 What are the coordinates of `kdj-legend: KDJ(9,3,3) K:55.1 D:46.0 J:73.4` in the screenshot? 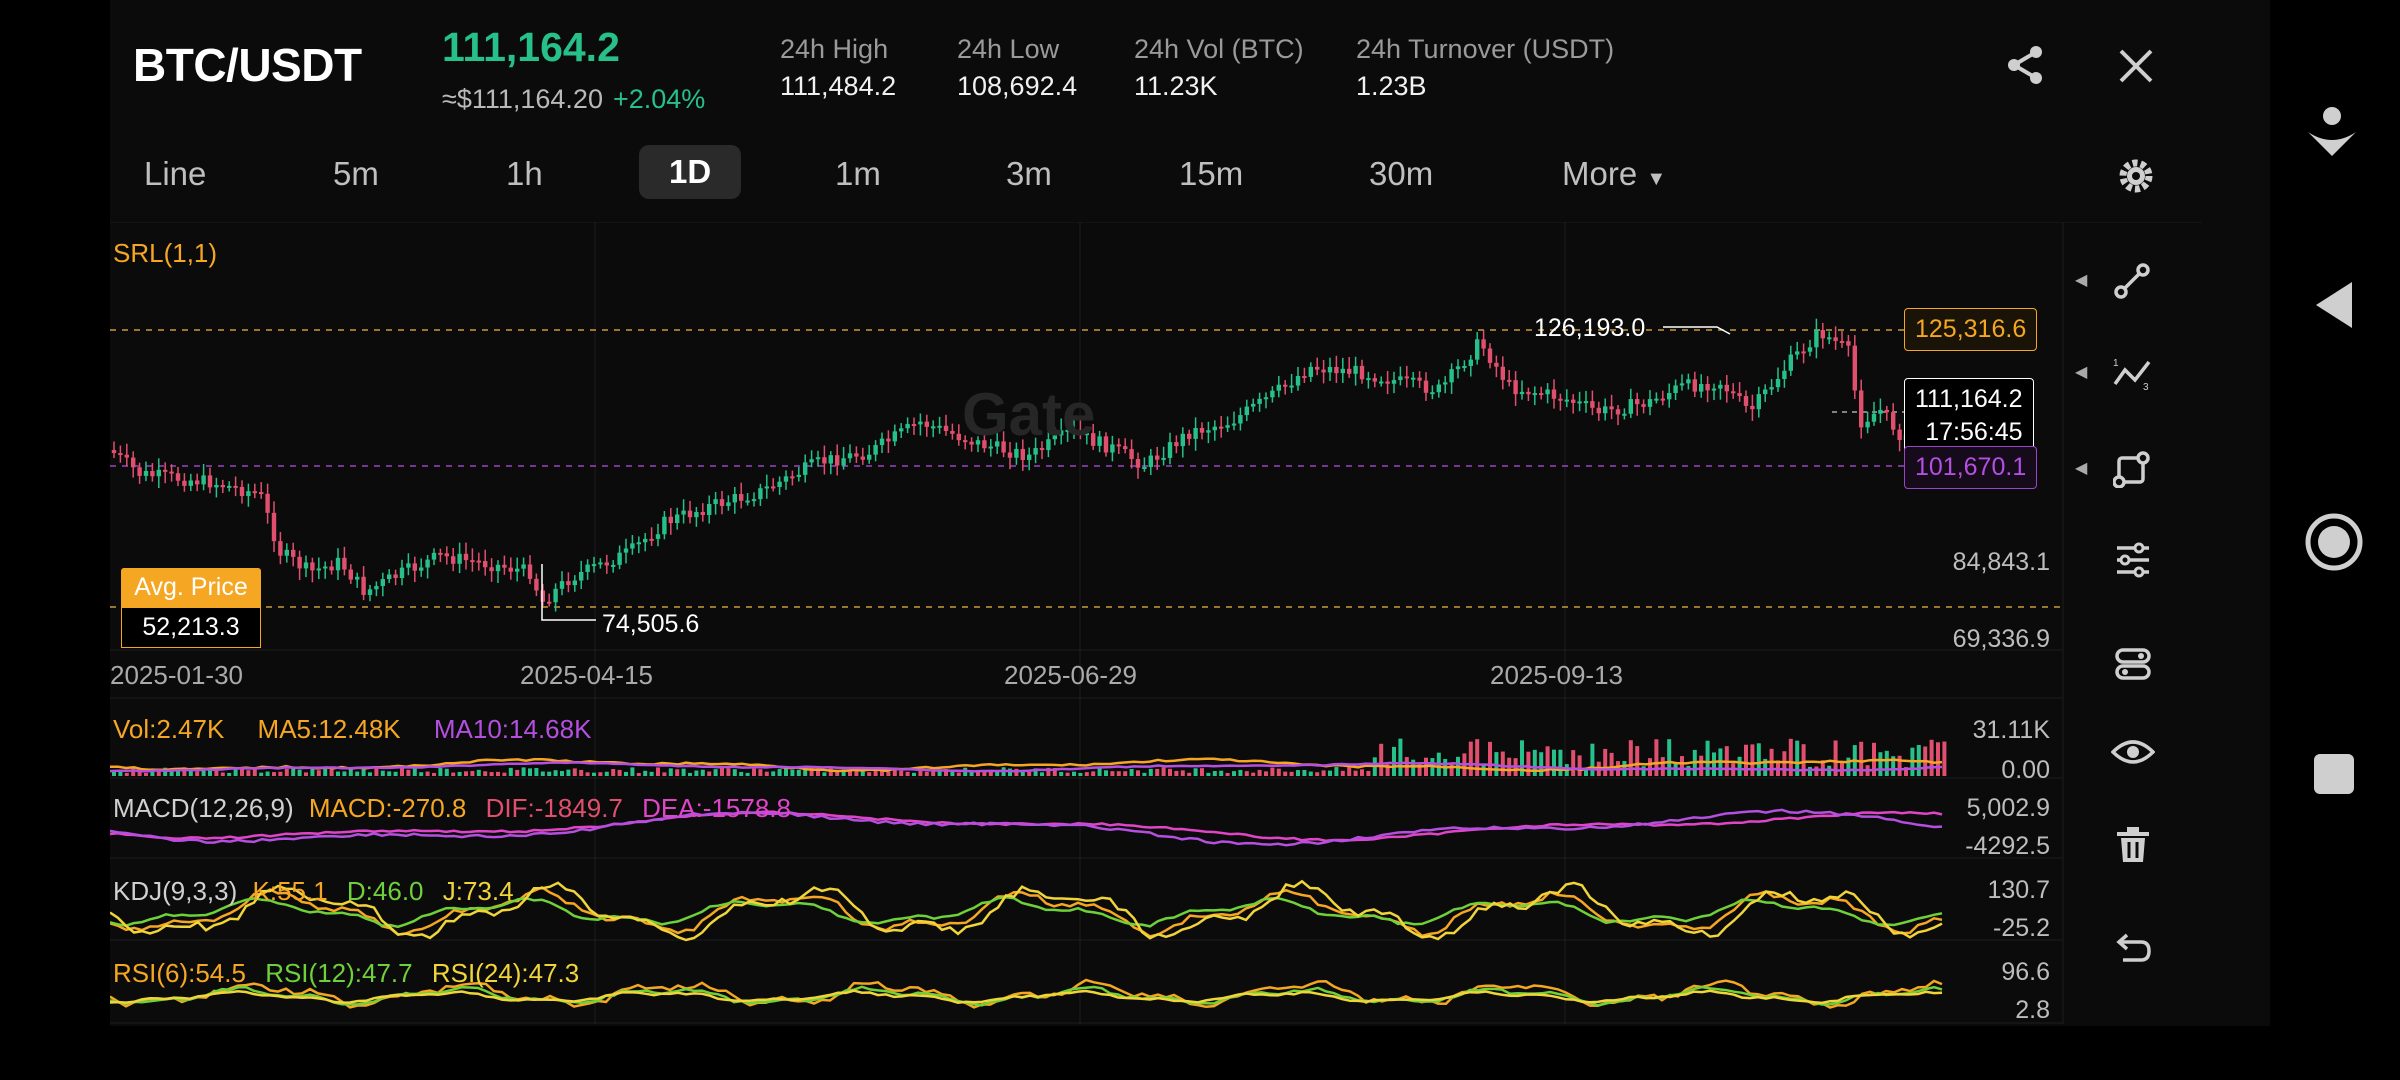 It's located at (313, 891).